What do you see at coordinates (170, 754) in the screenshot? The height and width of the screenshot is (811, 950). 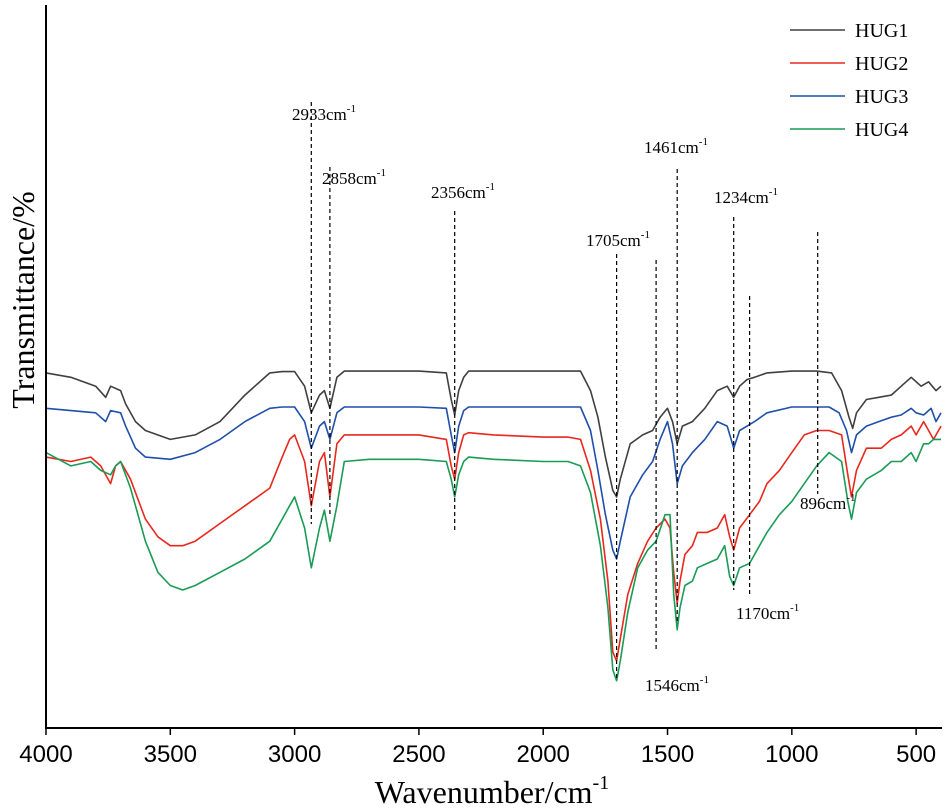 I see `x-tick-label-3500: 3500` at bounding box center [170, 754].